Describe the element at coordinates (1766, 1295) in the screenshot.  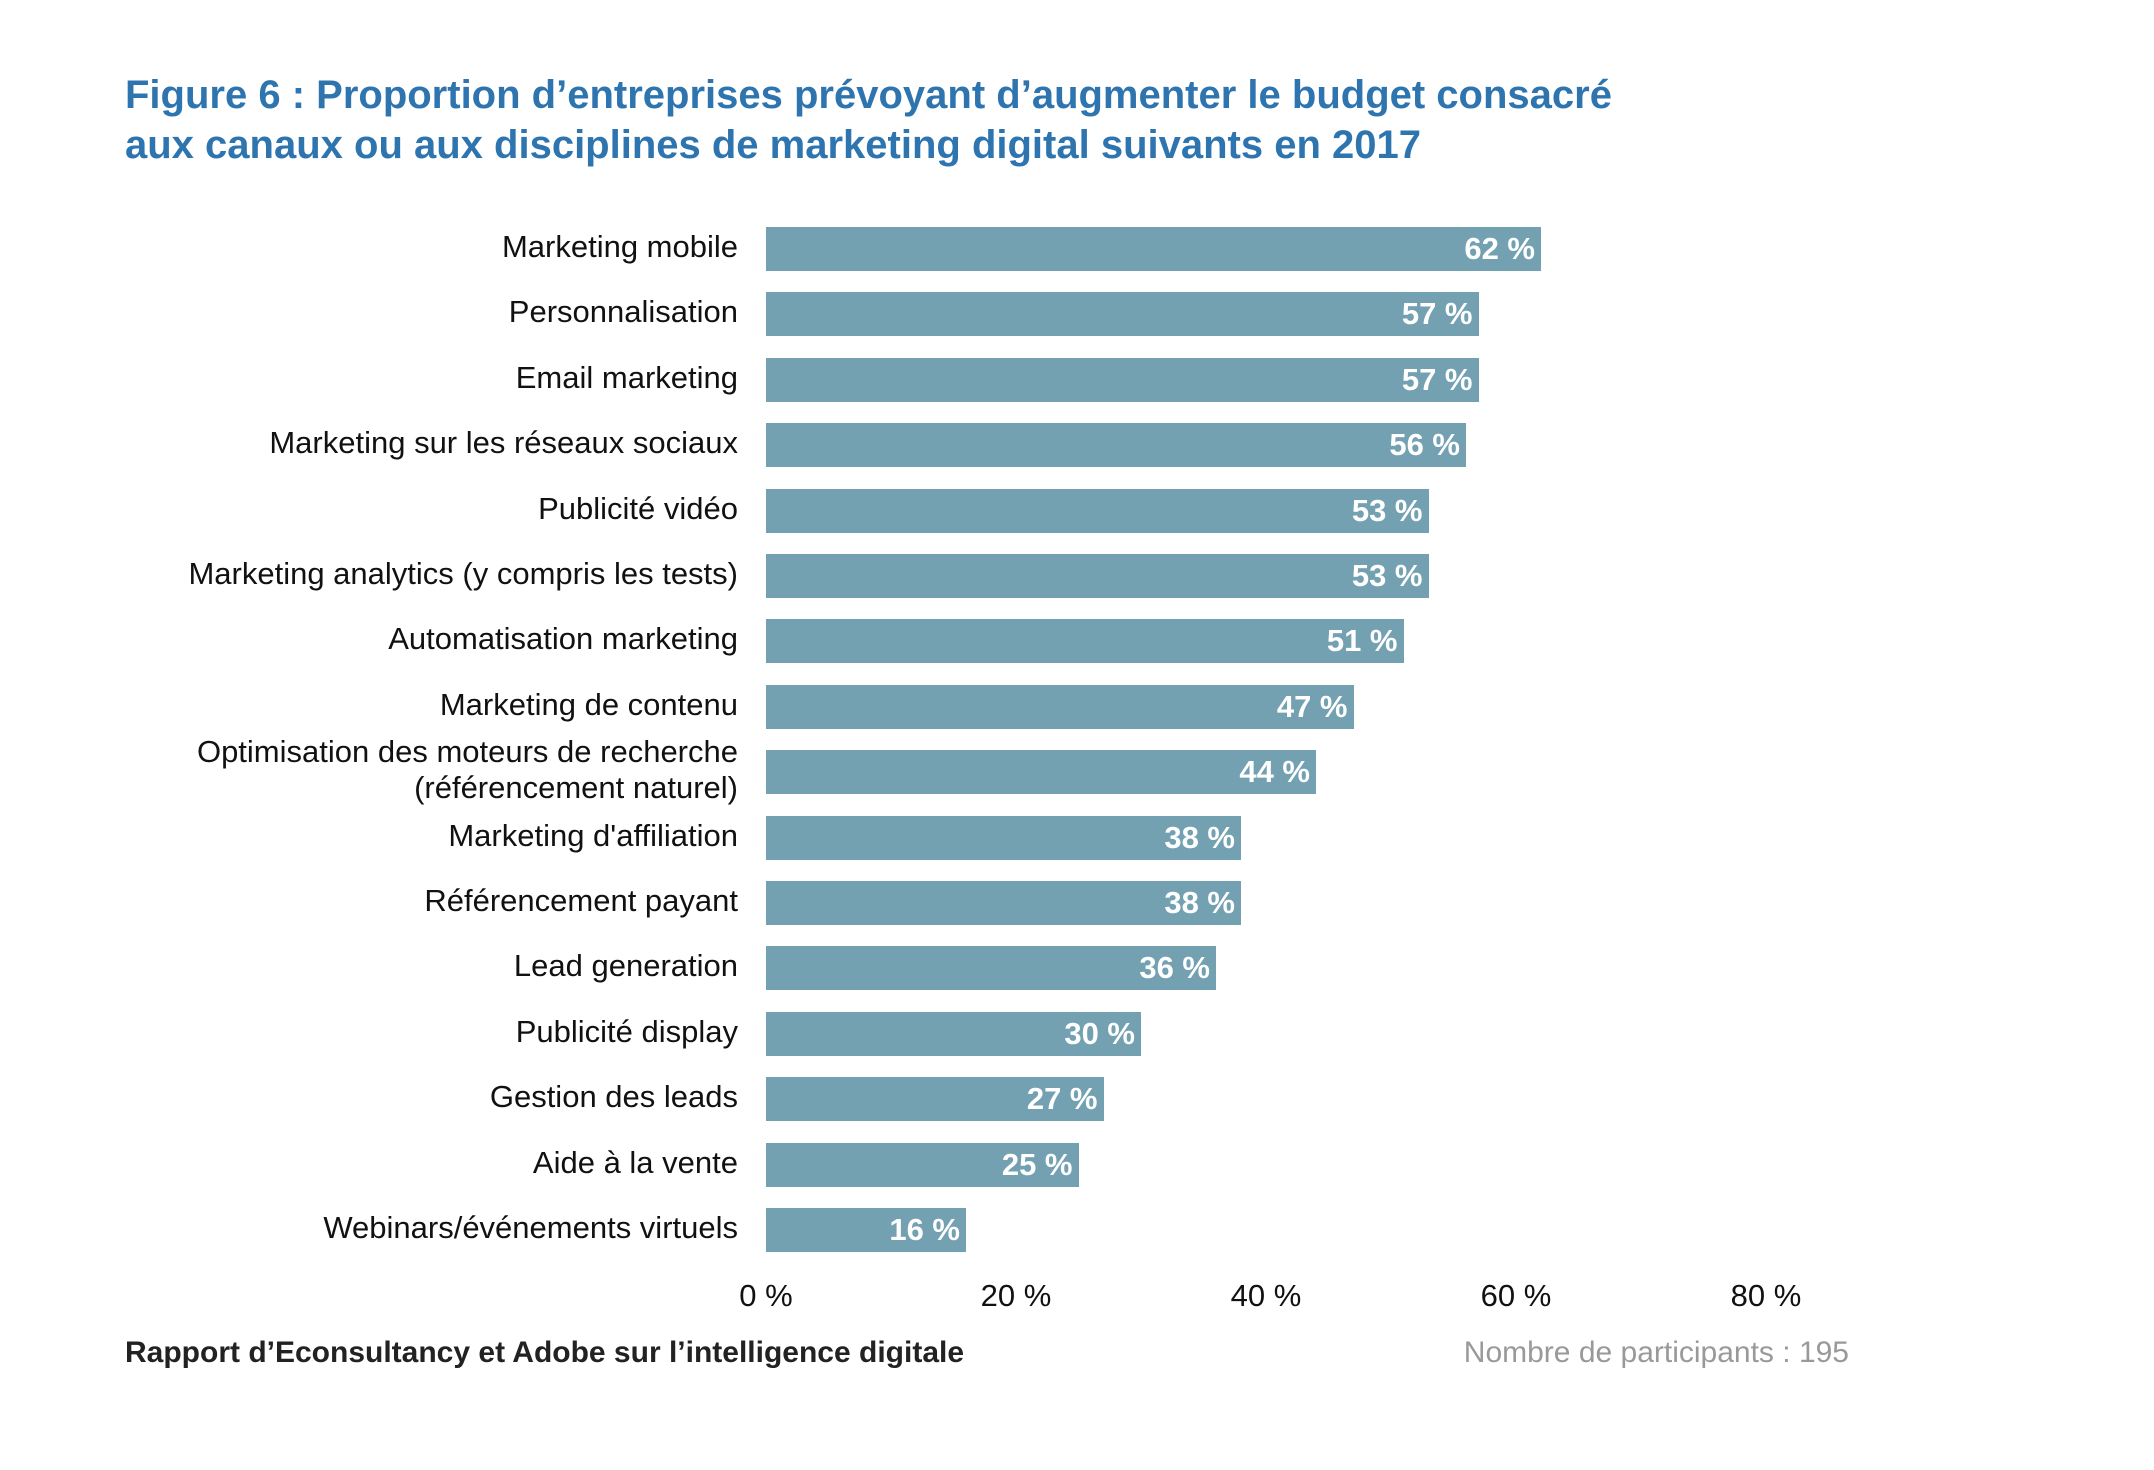
I see `x-tick-label: 80 %` at that location.